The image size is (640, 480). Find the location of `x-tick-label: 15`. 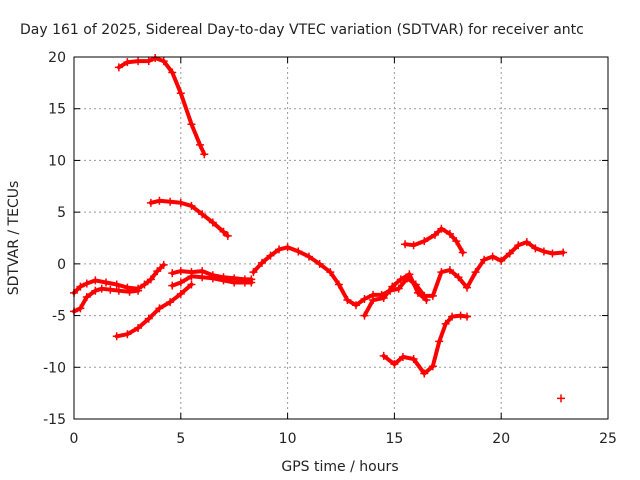

x-tick-label: 15 is located at coordinates (394, 439).